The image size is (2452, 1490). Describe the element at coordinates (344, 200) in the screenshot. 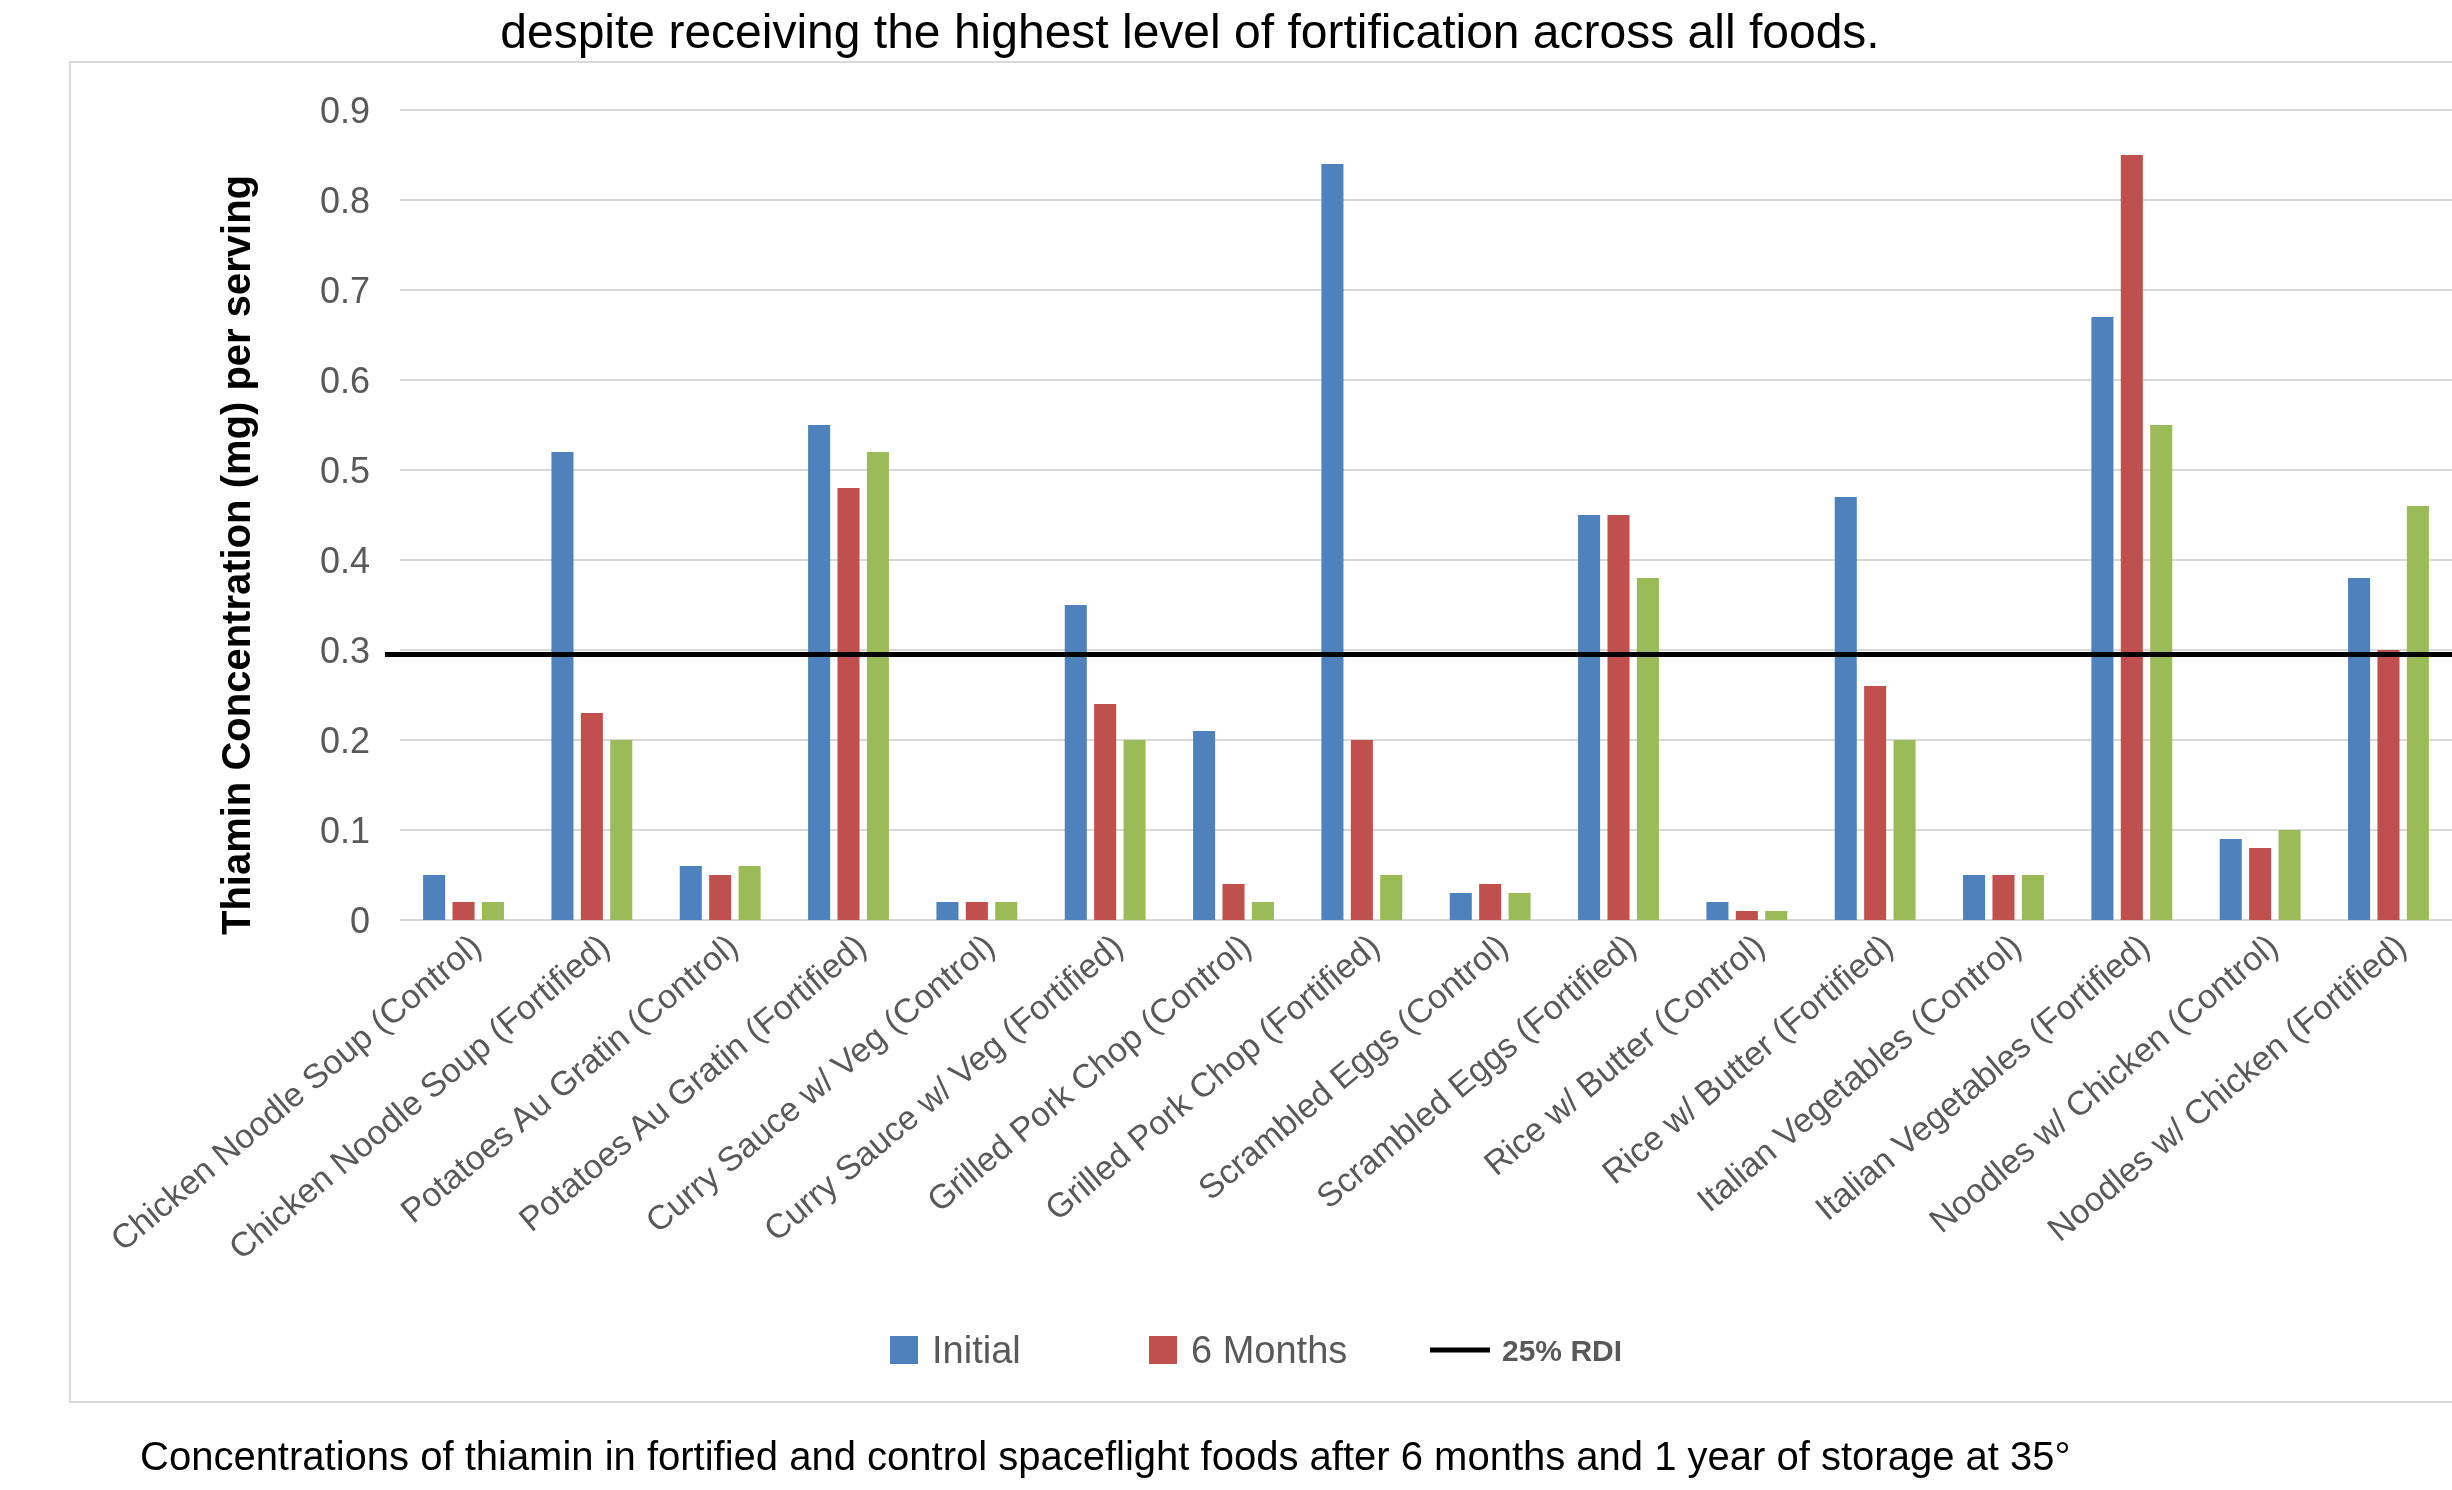

I see `y-tick-label: 0.8` at that location.